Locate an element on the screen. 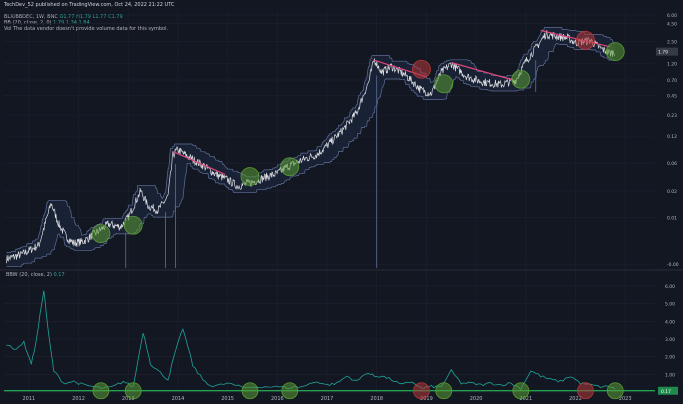 The image size is (683, 404). bbw-value: 0.17 is located at coordinates (59, 275).